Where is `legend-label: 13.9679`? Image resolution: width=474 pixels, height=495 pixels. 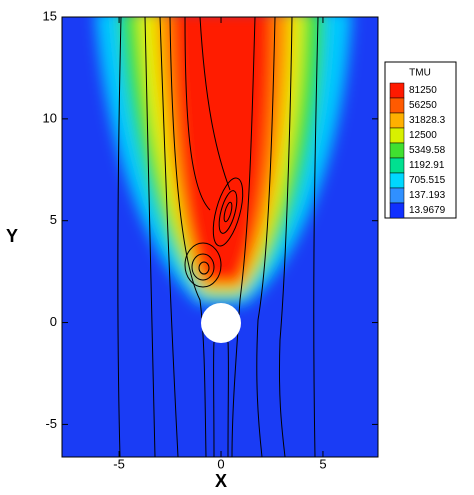 legend-label: 13.9679 is located at coordinates (427, 210).